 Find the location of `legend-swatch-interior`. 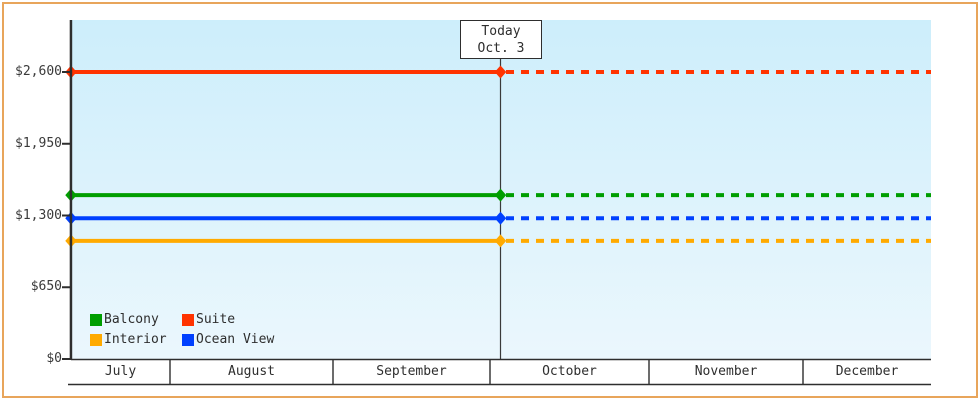

legend-swatch-interior is located at coordinates (96, 340).